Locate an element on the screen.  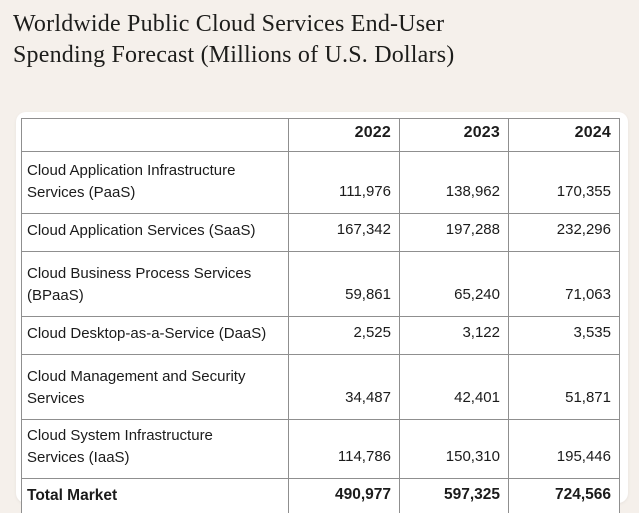
value-cell-2023: 597,325 is located at coordinates (454, 495).